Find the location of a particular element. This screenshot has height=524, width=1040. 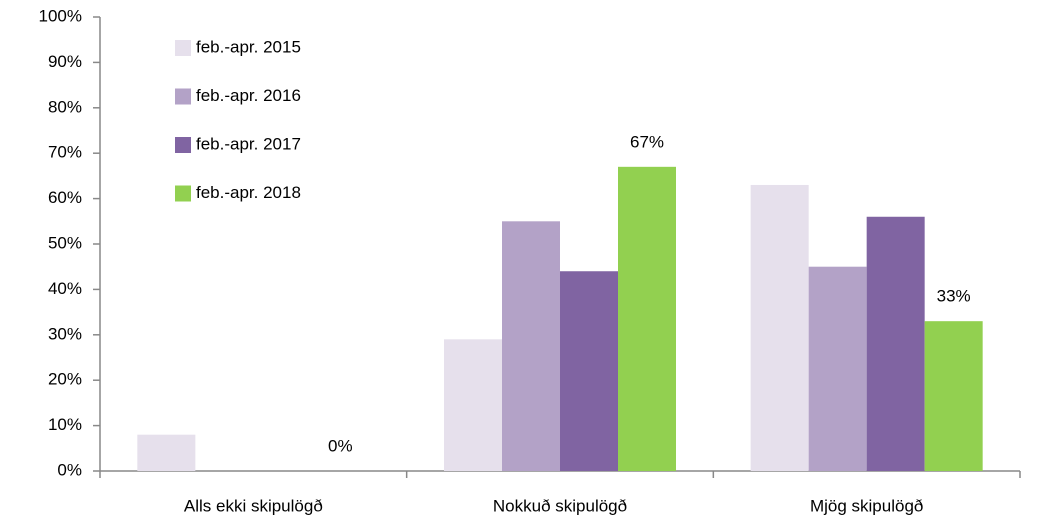

y-tick-label: 30% is located at coordinates (65, 333).